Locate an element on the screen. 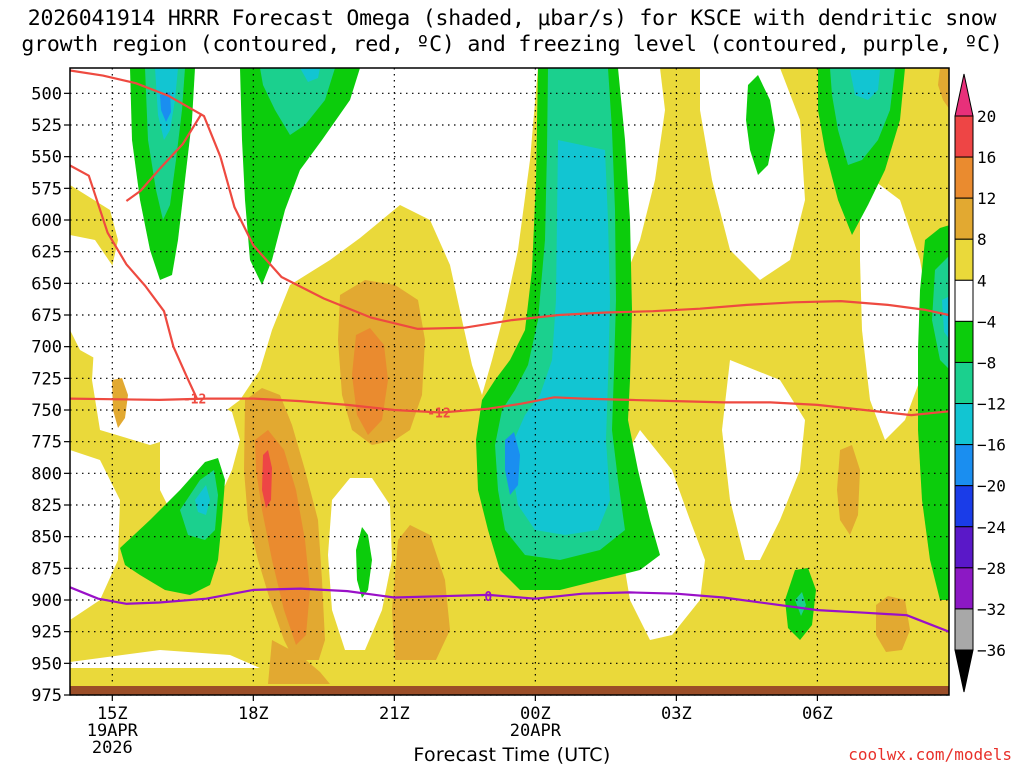 The image size is (1024, 768). colorbar-label: −20 is located at coordinates (991, 486).